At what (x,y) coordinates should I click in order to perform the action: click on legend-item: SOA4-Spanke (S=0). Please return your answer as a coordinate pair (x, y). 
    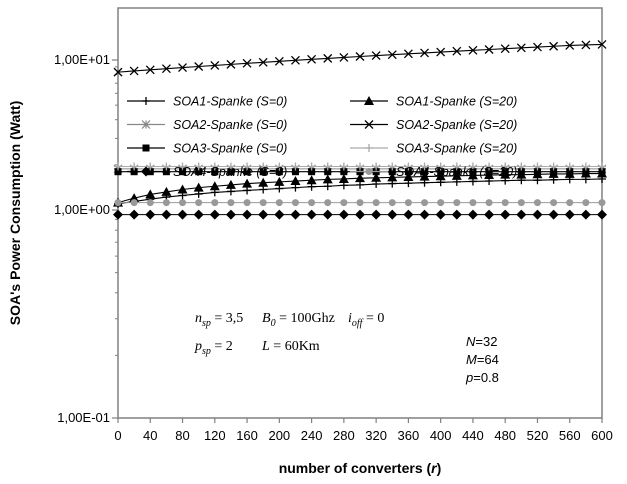
    Looking at the image, I should click on (207, 172).